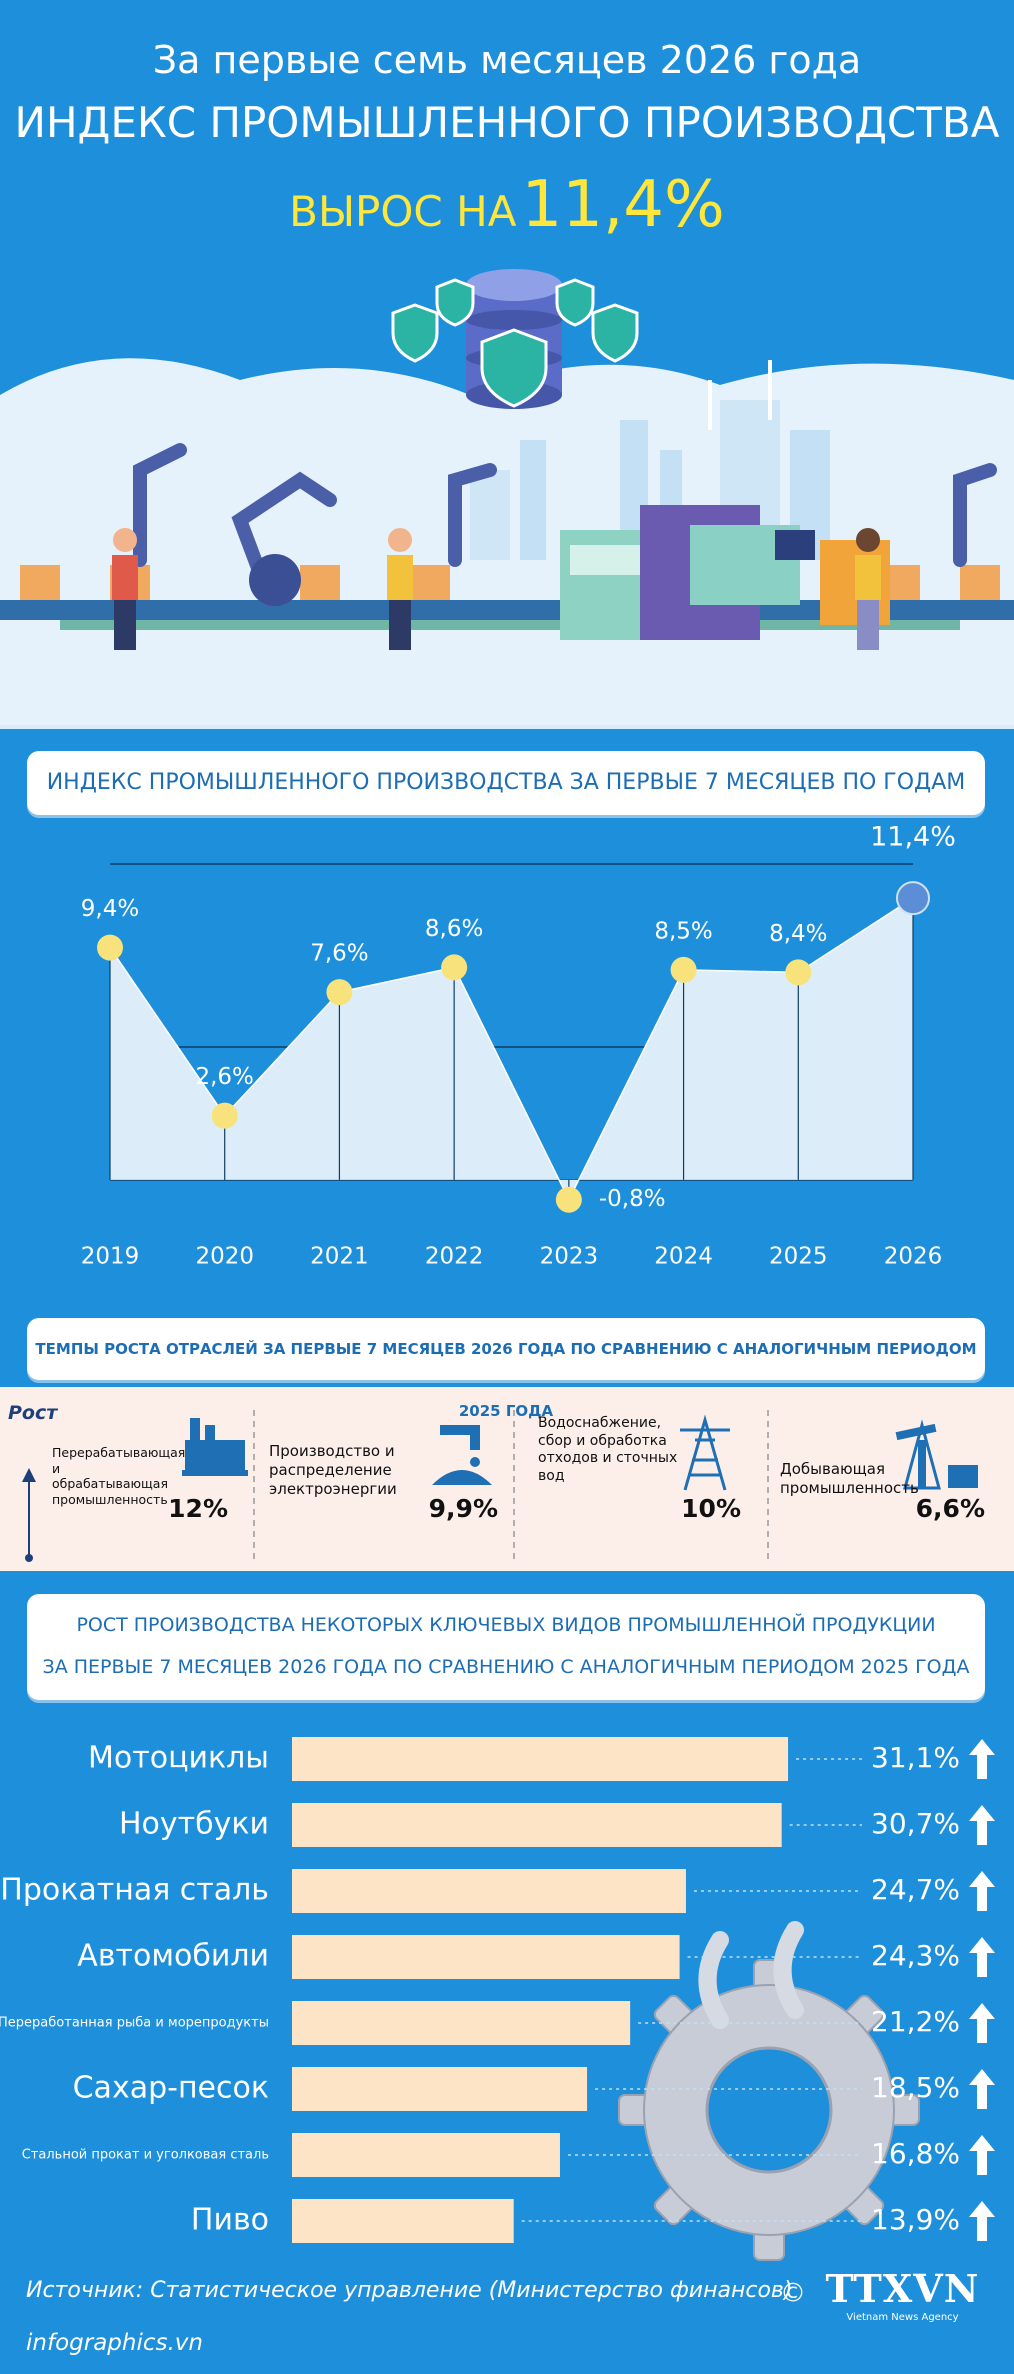 This screenshot has width=1014, height=2374. Describe the element at coordinates (915, 1889) in the screenshot. I see `value-label: 24,7%` at that location.